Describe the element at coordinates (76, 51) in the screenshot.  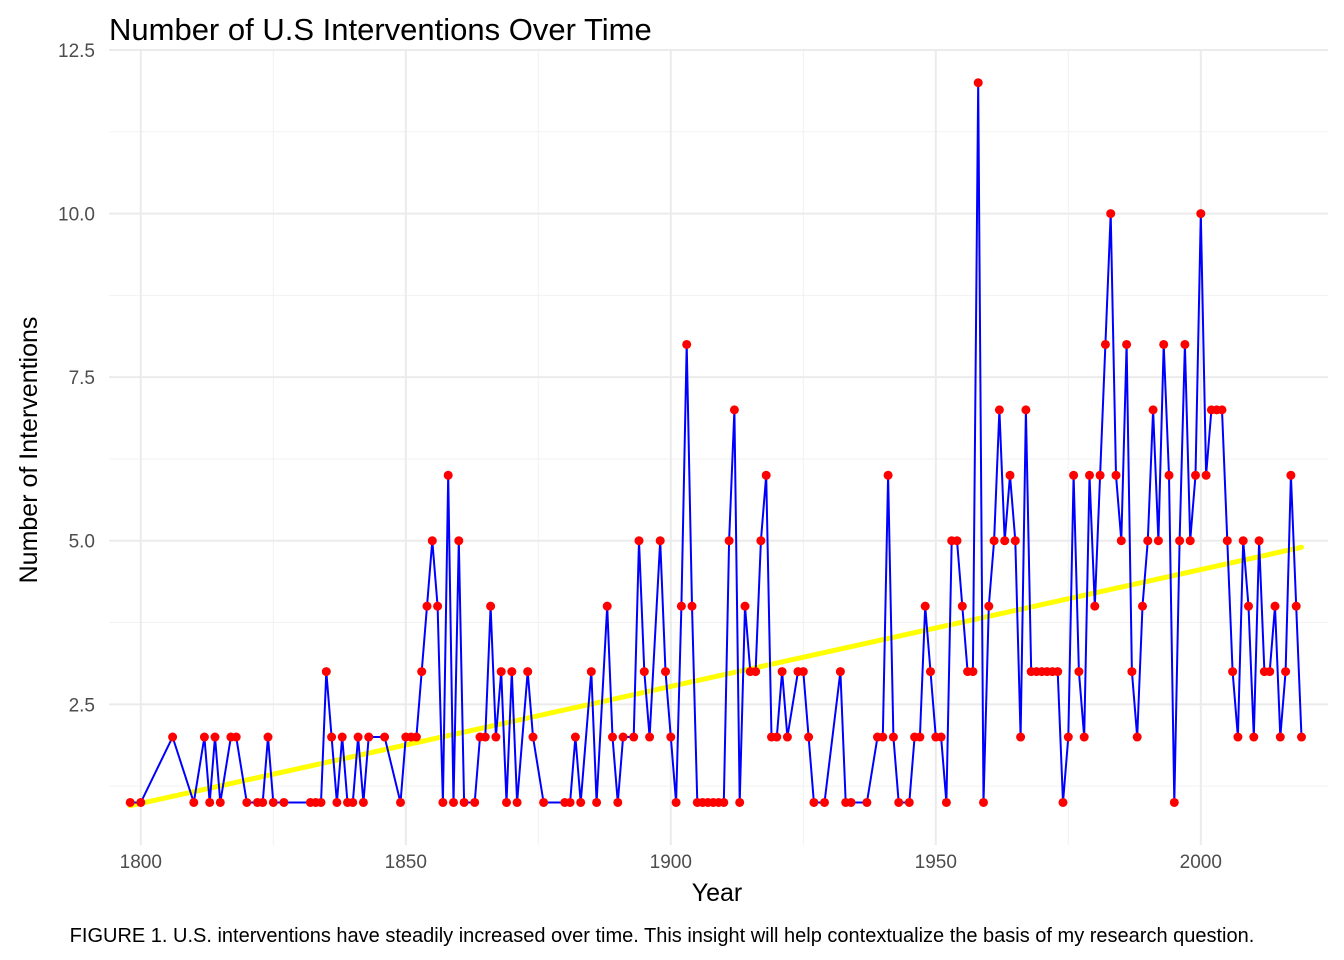
I see `y-tick-label: 12.5` at that location.